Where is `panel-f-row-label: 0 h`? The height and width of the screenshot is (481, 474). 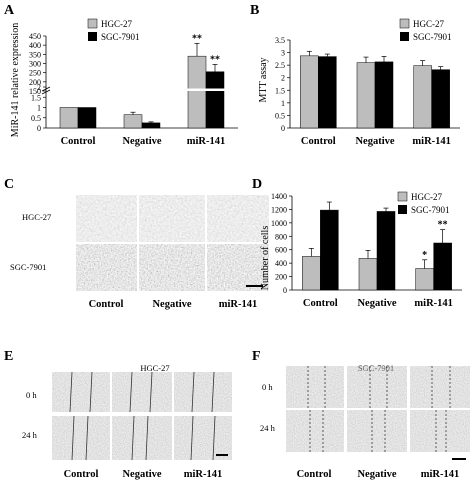 panel-f-row-label: 0 h is located at coordinates (267, 387).